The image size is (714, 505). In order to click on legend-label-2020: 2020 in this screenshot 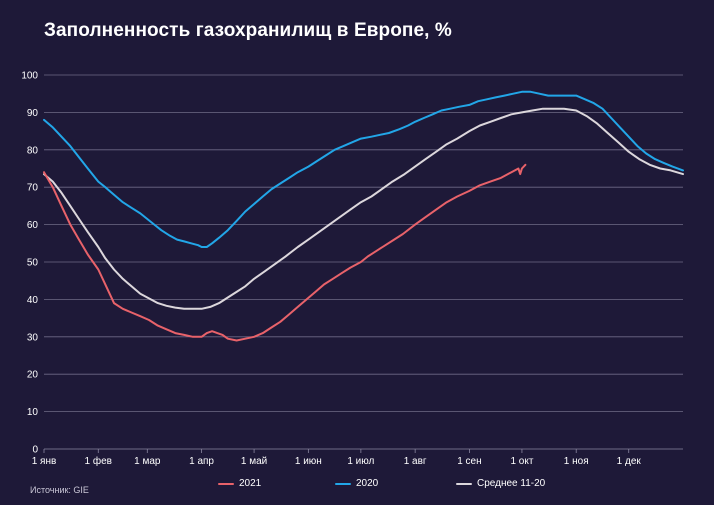, I will do `click(367, 483)`.